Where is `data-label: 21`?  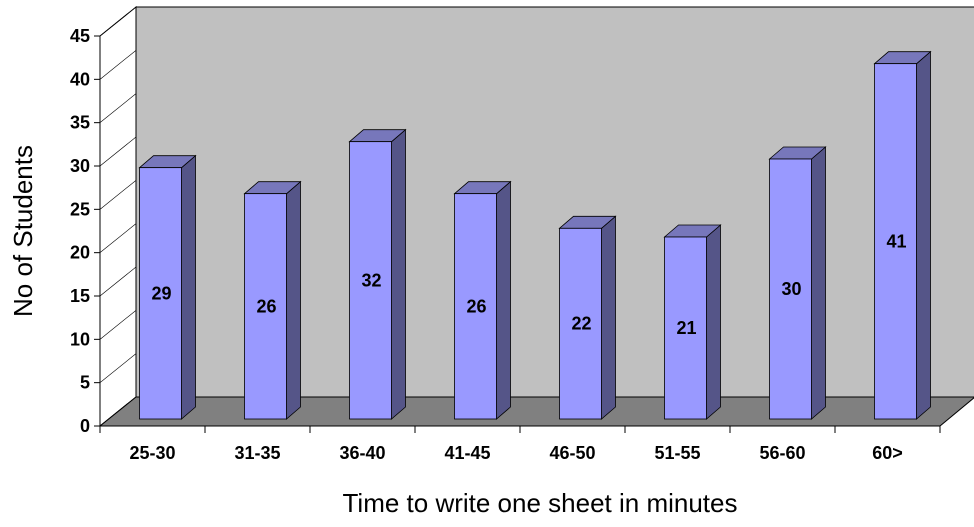 data-label: 21 is located at coordinates (686, 328).